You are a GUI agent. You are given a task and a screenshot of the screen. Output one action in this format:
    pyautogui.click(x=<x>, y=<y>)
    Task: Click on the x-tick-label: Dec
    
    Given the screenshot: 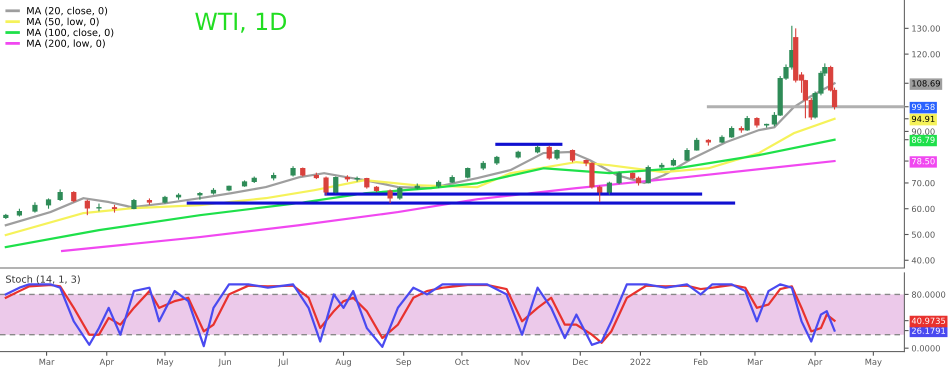 What is the action you would take?
    pyautogui.click(x=580, y=361)
    